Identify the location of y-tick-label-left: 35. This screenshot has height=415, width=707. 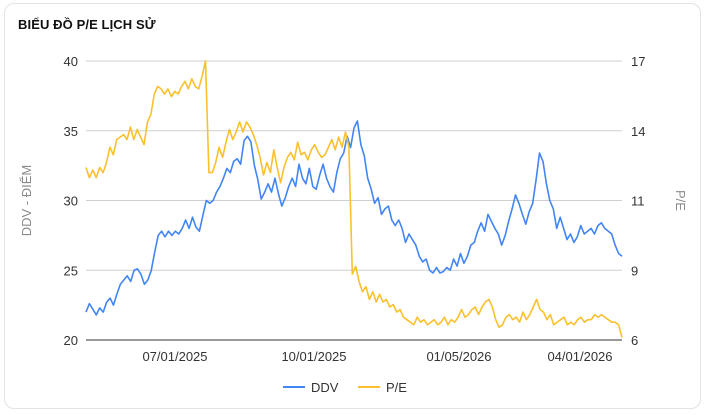
(71, 131).